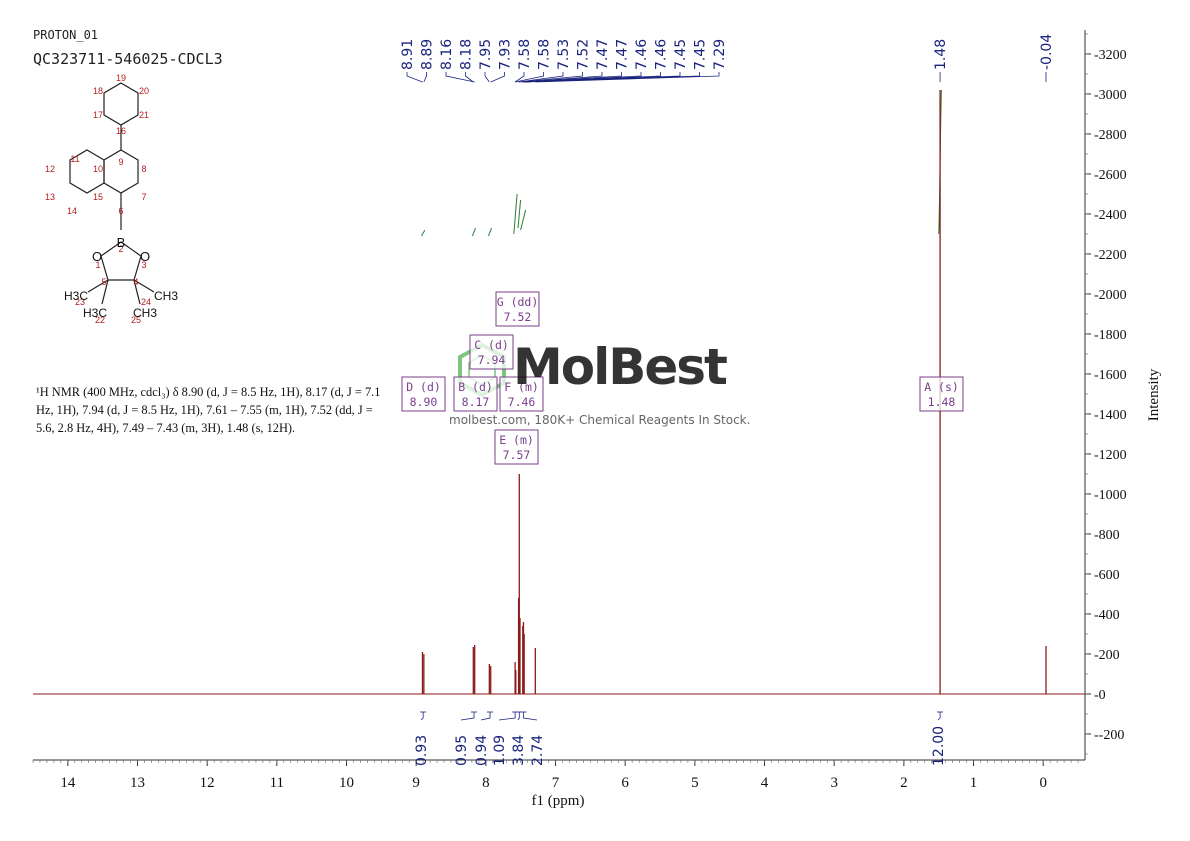  I want to click on x-tick-label: 9, so click(416, 783).